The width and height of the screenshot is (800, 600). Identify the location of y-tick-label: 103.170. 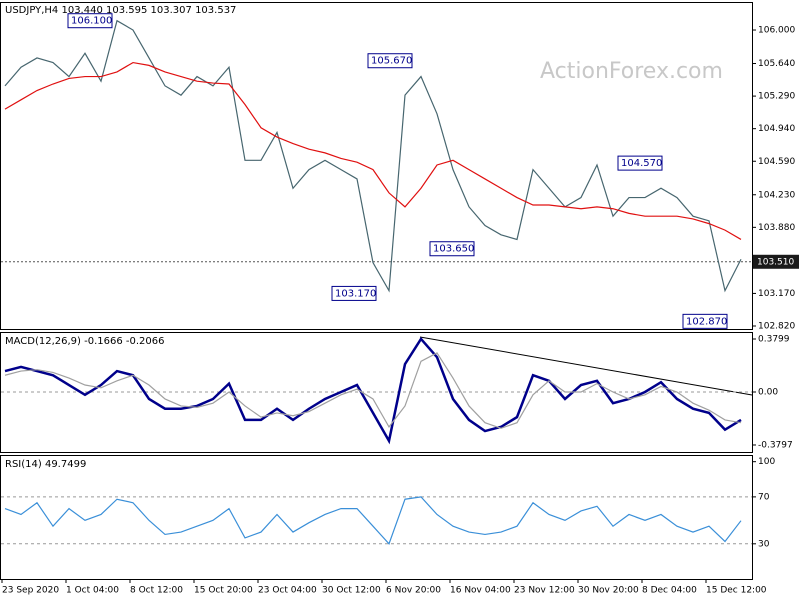
(776, 294).